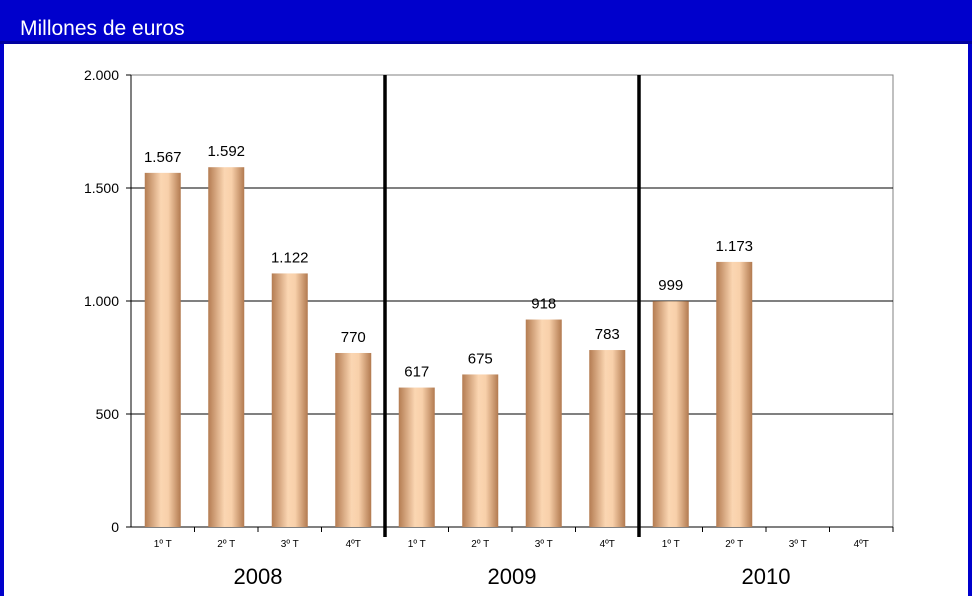  Describe the element at coordinates (766, 576) in the screenshot. I see `year-group-label: 2010` at that location.